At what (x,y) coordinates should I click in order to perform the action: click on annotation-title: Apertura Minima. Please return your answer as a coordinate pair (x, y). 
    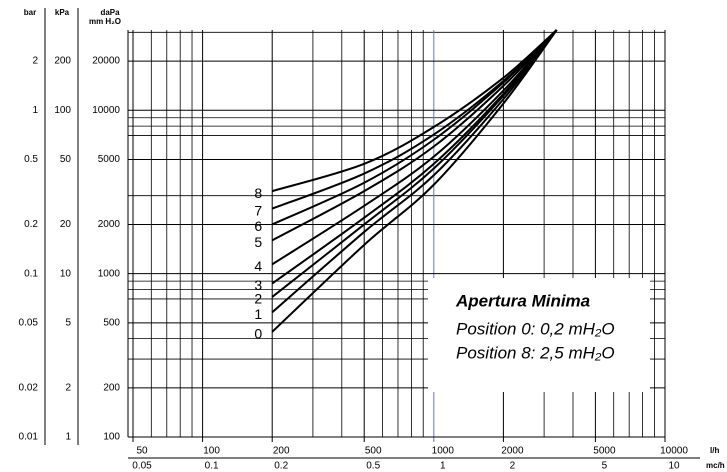
    Looking at the image, I should click on (522, 300).